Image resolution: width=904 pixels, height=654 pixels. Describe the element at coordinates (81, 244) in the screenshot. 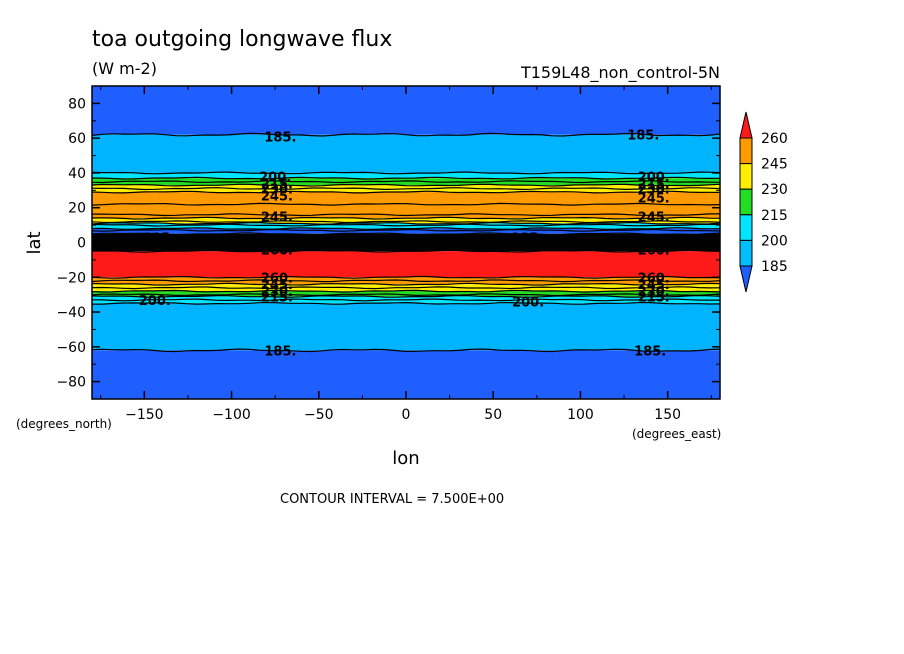

I see `y-tick-label: 0` at that location.